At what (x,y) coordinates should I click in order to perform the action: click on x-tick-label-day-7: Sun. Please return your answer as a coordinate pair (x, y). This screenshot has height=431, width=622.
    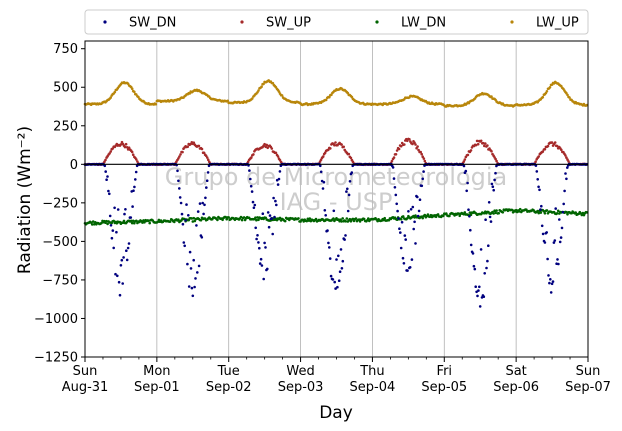
    Looking at the image, I should click on (588, 371).